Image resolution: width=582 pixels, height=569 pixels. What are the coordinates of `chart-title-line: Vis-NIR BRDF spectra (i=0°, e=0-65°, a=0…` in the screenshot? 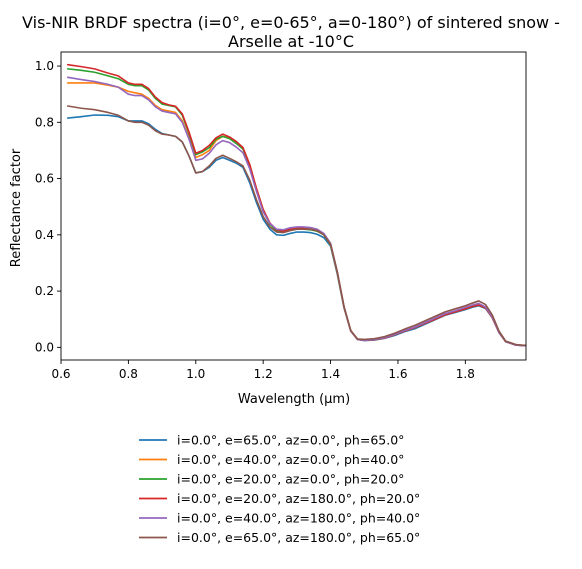 It's located at (291, 22).